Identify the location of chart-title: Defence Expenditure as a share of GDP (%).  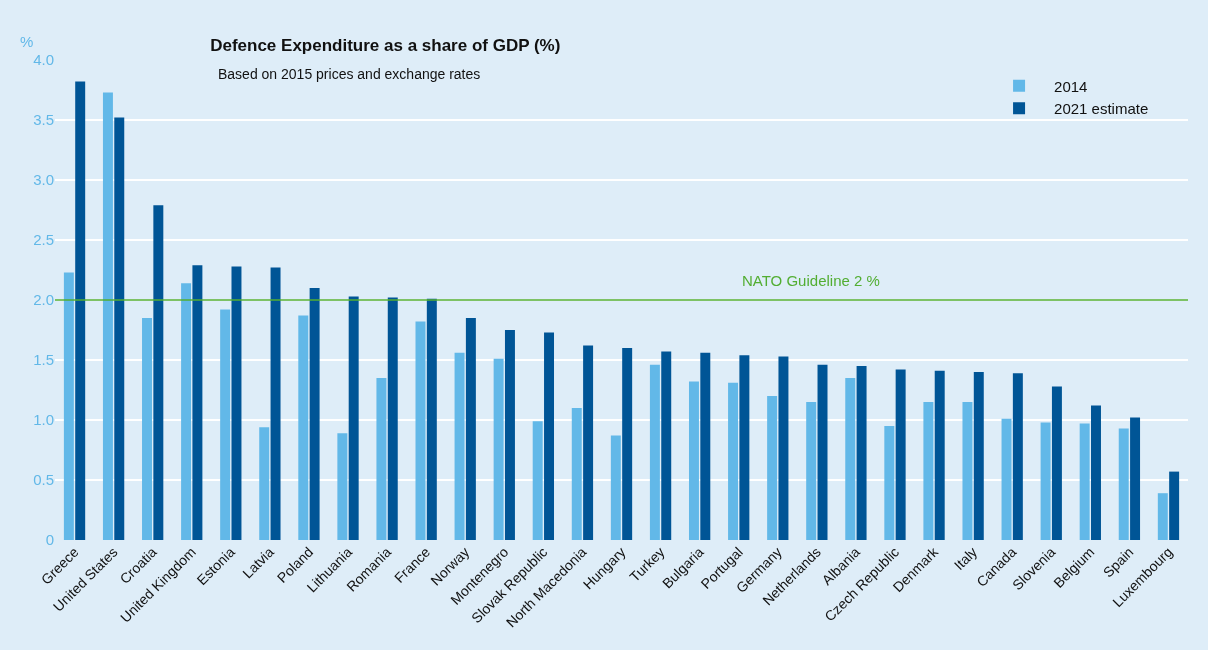
(385, 46).